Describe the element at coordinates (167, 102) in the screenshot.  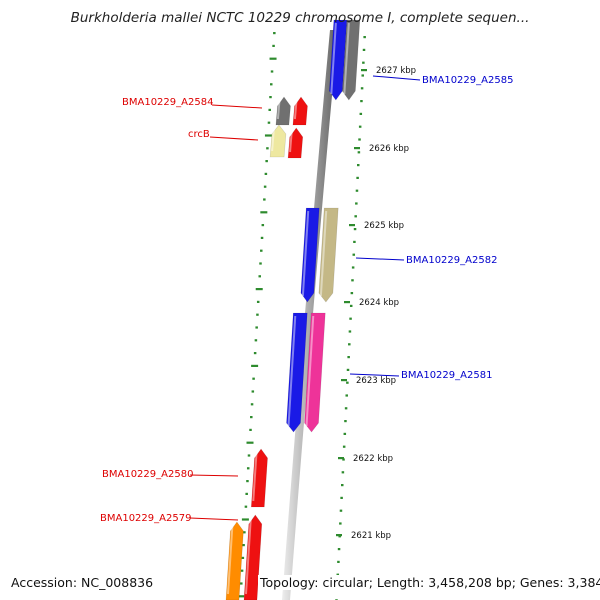
I see `gene-label: BMA10229_A2584` at that location.